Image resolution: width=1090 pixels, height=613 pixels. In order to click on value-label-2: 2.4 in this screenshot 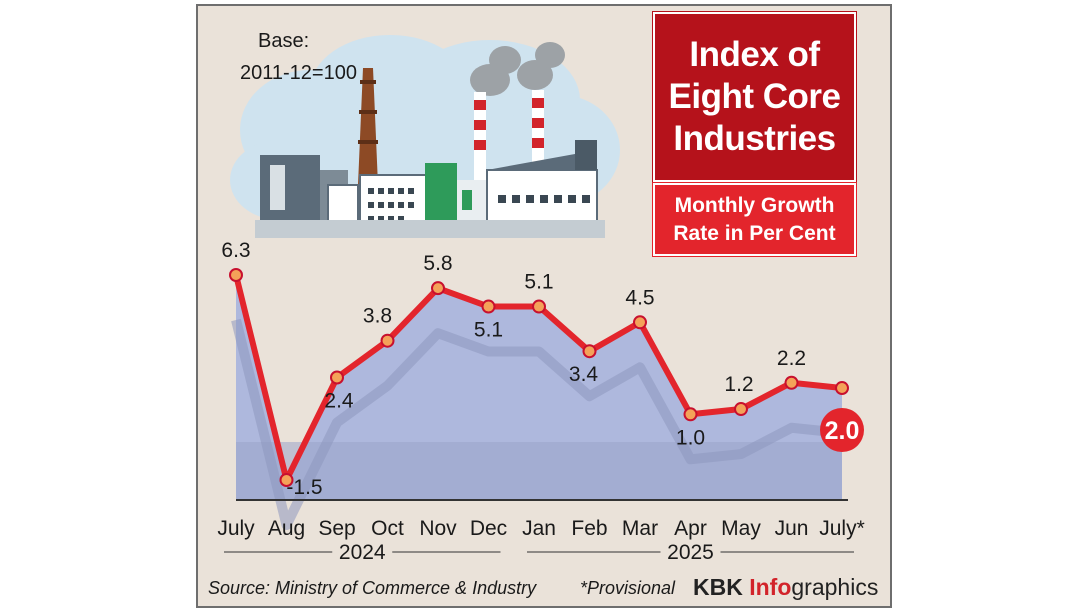, I will do `click(339, 401)`.